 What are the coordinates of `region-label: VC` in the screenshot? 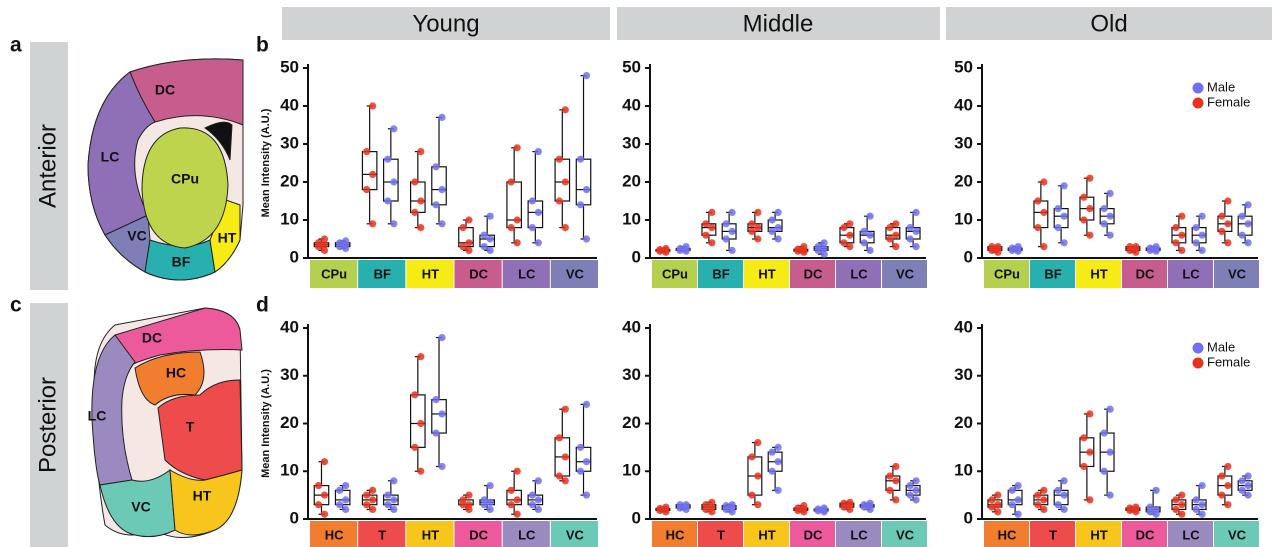 It's located at (136, 236).